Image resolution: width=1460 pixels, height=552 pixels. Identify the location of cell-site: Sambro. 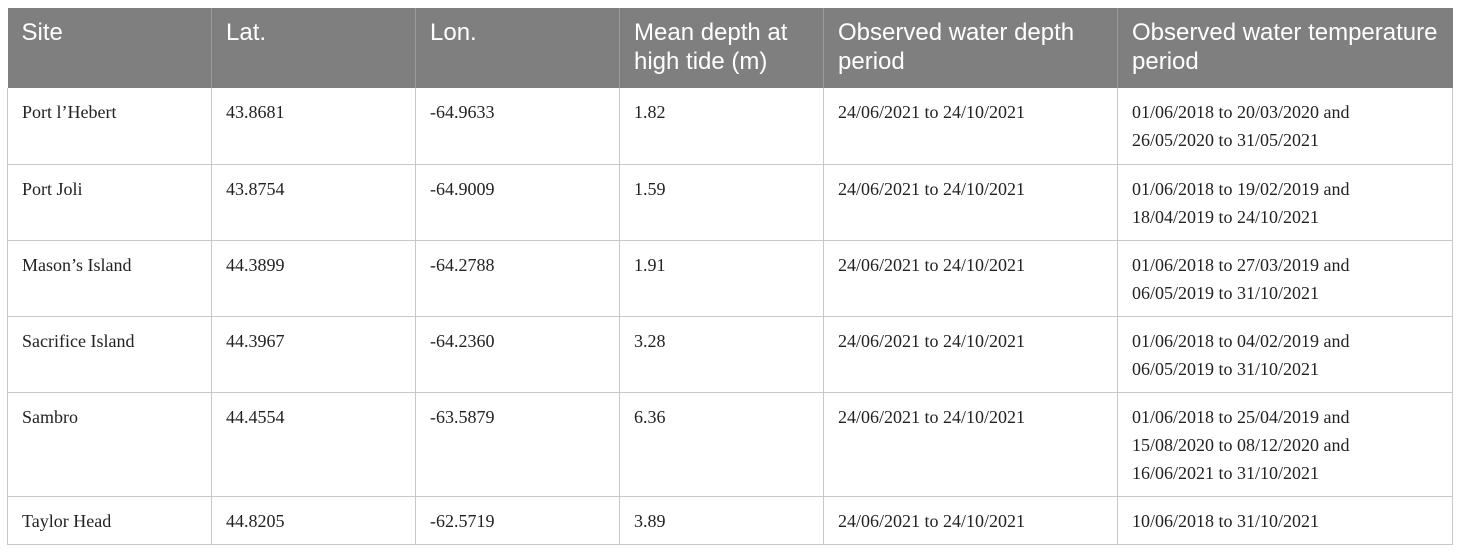
(109, 444).